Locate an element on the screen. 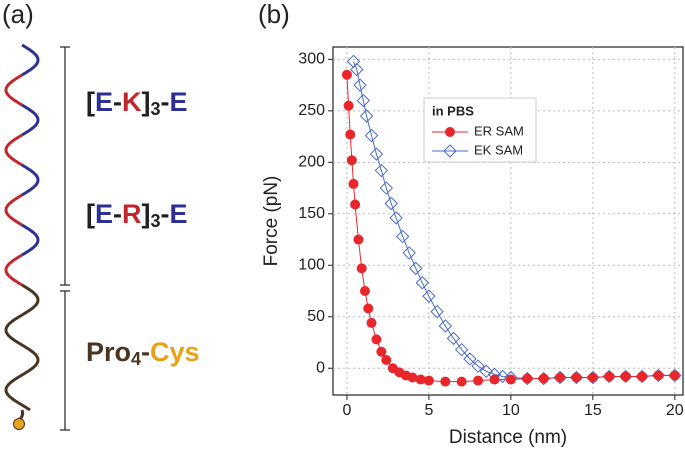 This screenshot has width=685, height=454. y-tick-label: 50 is located at coordinates (316, 316).